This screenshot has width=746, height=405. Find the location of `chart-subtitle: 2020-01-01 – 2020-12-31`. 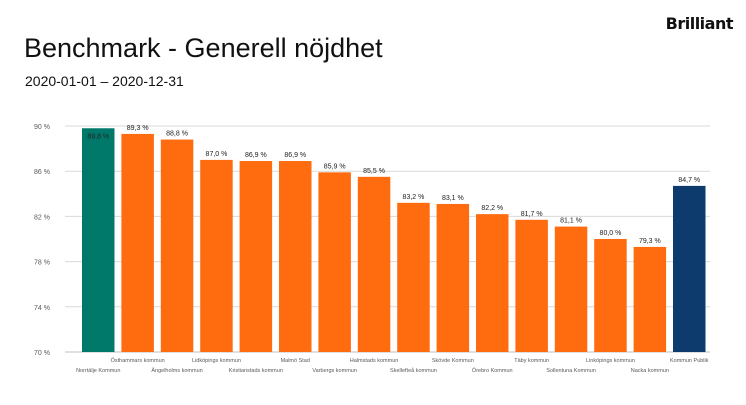

chart-subtitle: 2020-01-01 – 2020-12-31 is located at coordinates (104, 81).